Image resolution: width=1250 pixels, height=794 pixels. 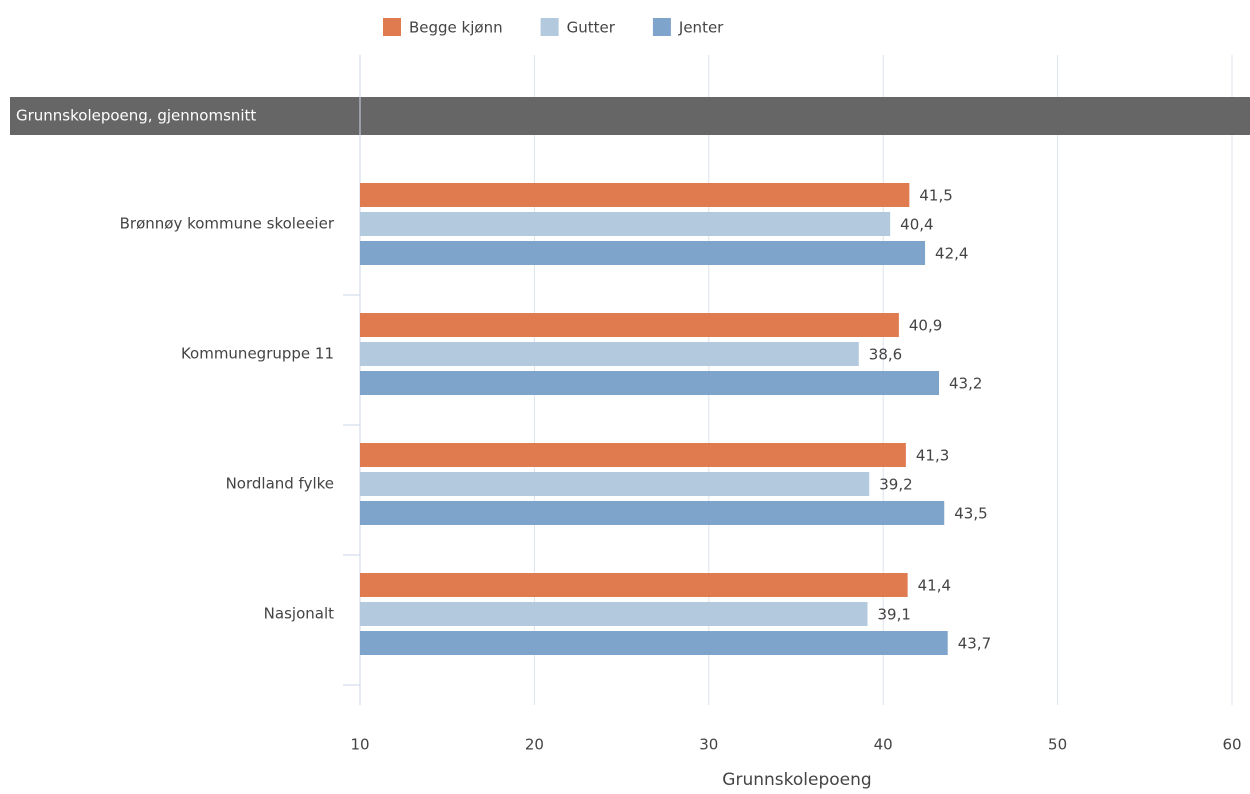 I want to click on x-tick-label: 50, so click(x=1057, y=745).